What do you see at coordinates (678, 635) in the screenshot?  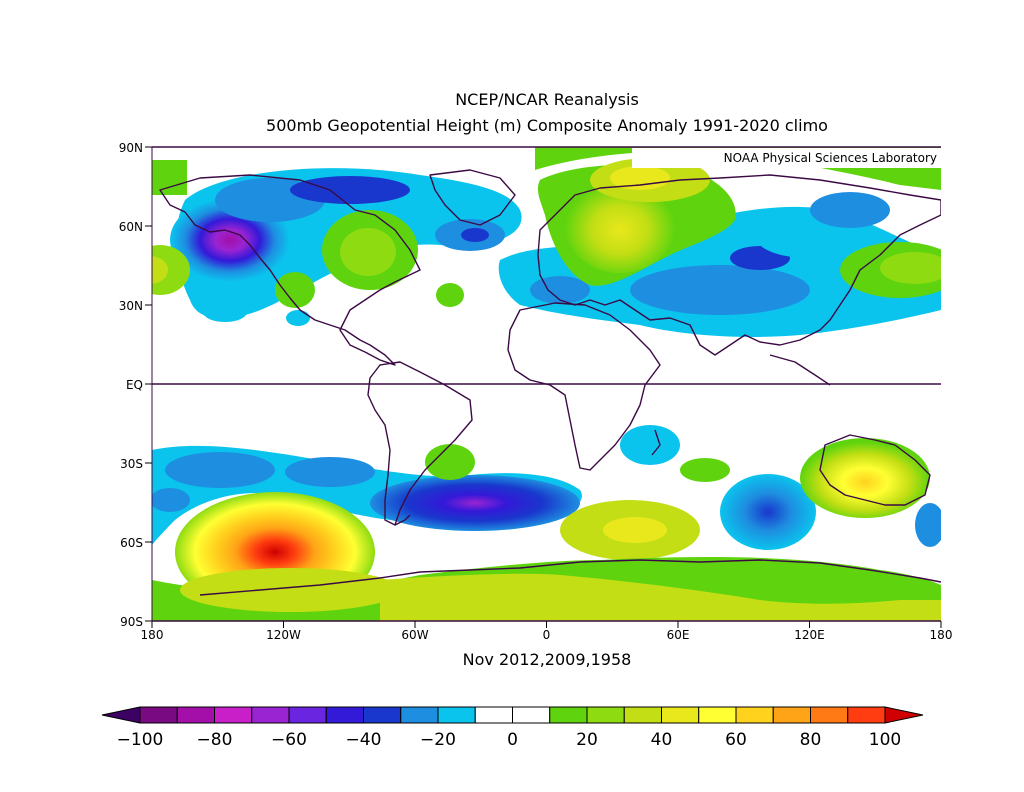 I see `lon-tick-label: 60E` at bounding box center [678, 635].